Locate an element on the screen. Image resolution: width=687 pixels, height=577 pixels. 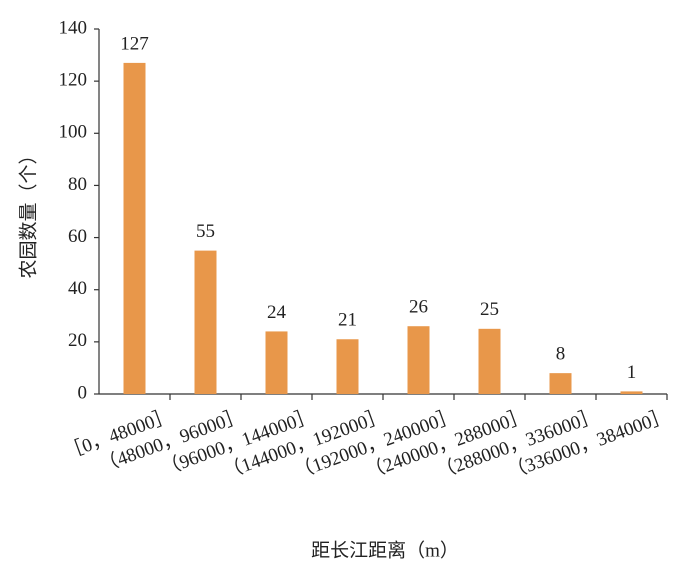
y-tick-label: 140 is located at coordinates (73, 27).